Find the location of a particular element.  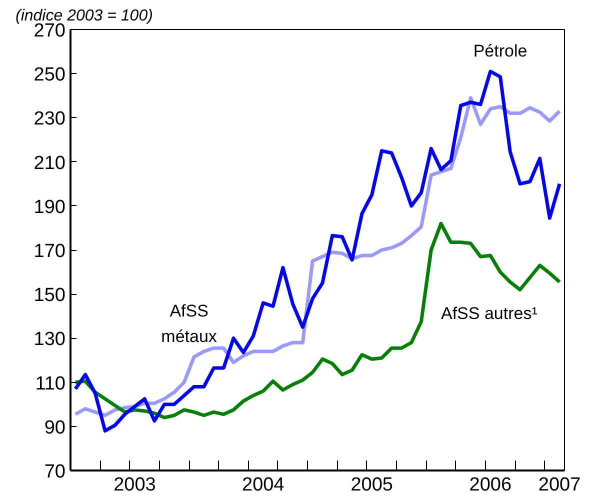

series-label: AfSS autres¹ is located at coordinates (489, 313).